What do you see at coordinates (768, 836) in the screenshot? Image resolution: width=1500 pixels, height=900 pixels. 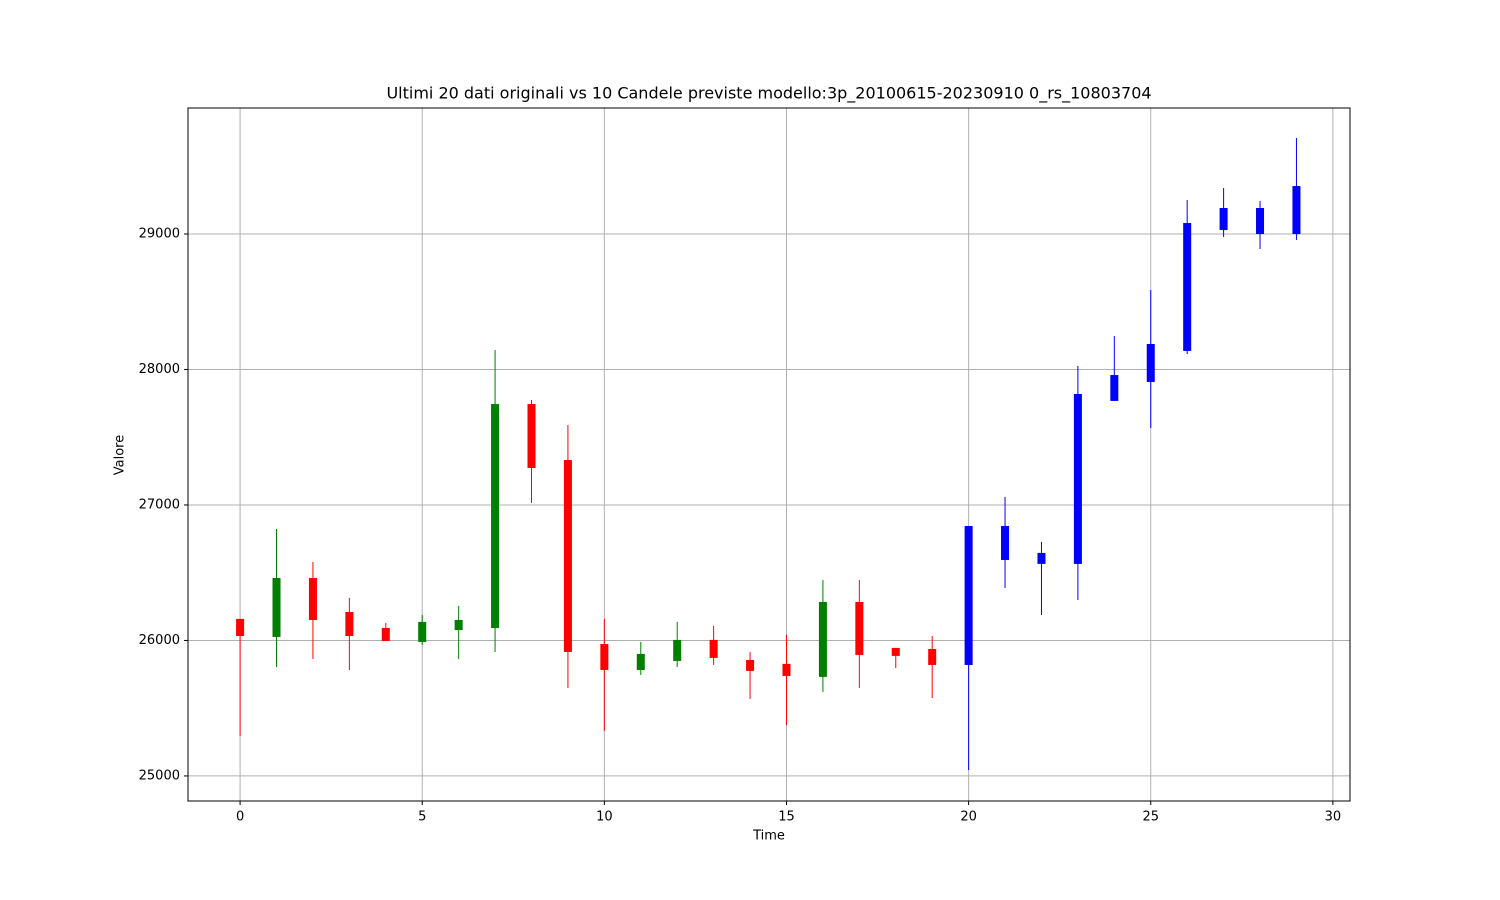 I see `x-axis-label: Time` at bounding box center [768, 836].